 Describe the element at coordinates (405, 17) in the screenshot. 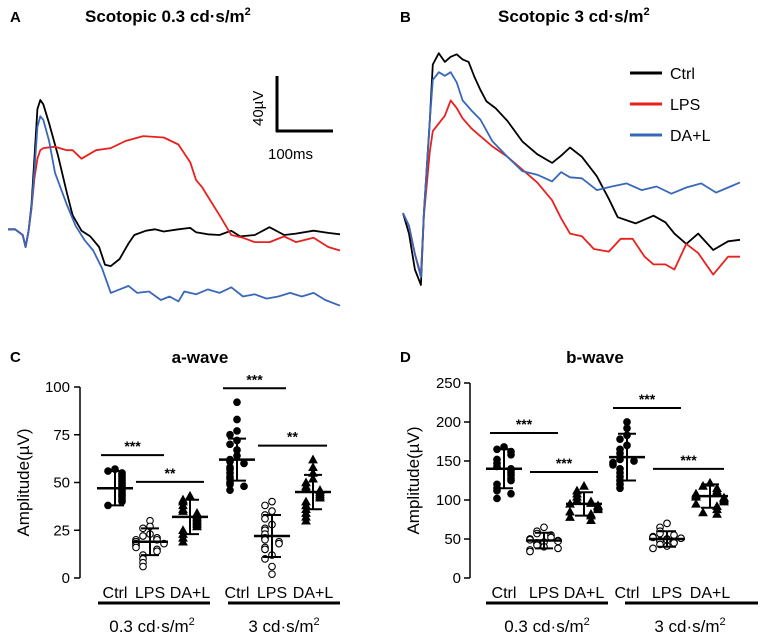

I see `panel-letter-b: B` at that location.